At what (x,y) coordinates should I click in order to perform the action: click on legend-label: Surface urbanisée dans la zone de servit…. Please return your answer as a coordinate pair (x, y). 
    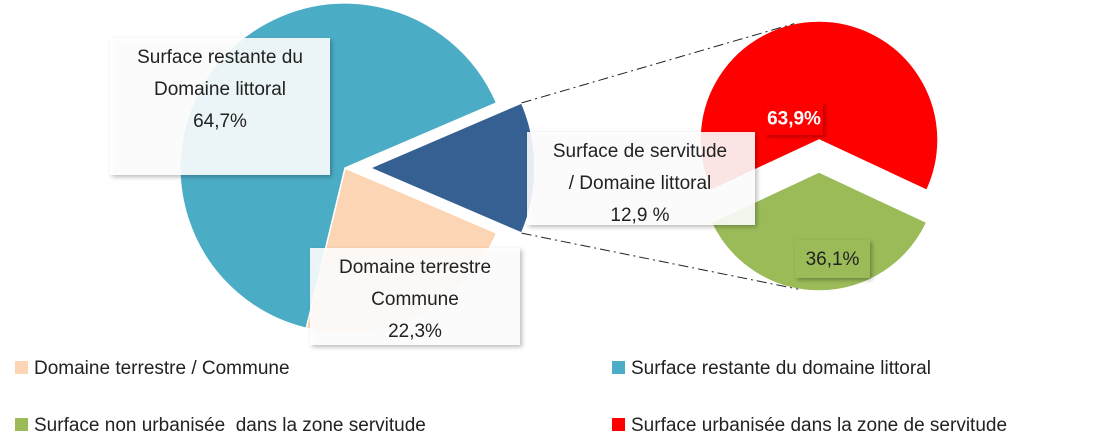
    Looking at the image, I should click on (819, 425).